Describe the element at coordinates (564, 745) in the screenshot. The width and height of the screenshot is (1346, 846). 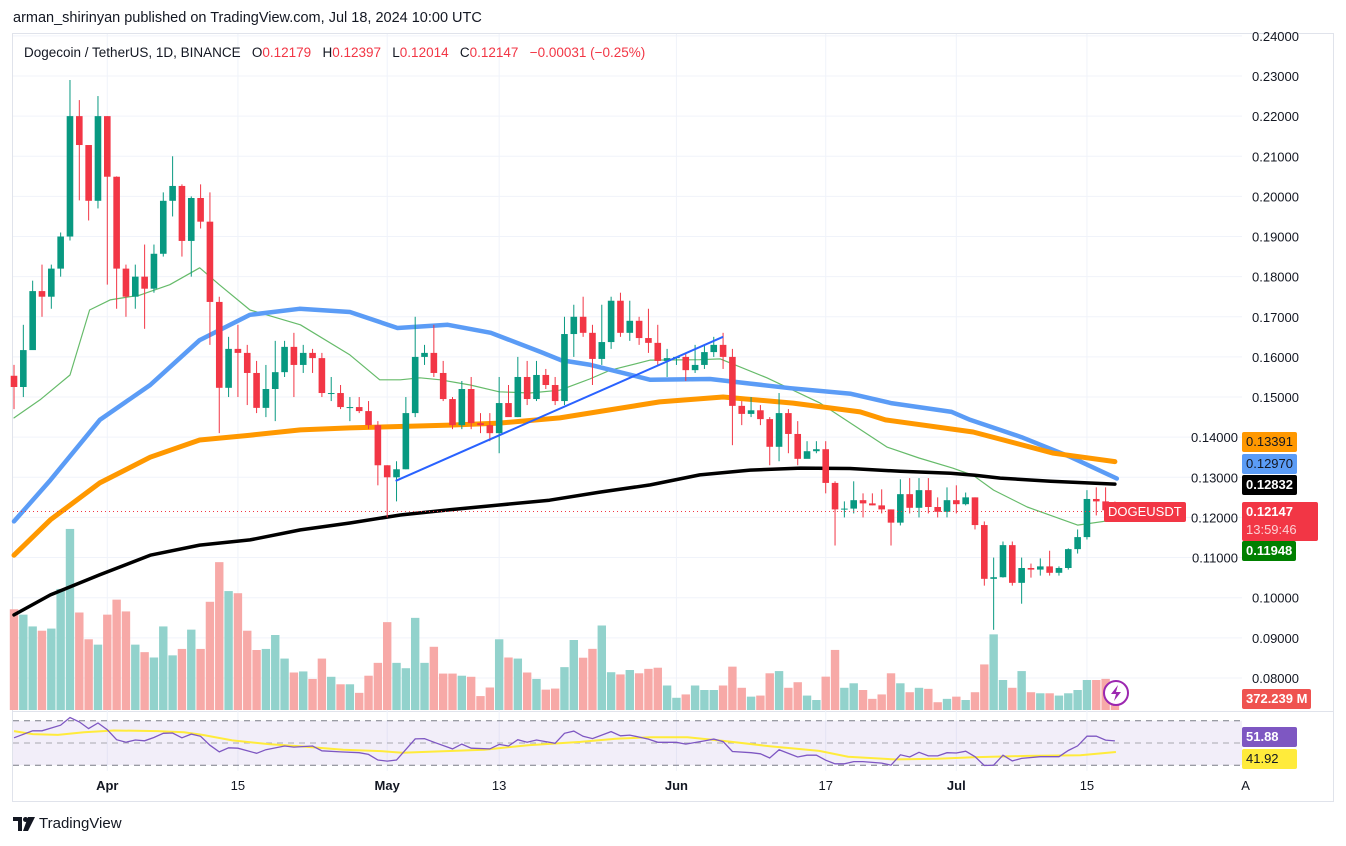
I see `rsi-ma-line` at that location.